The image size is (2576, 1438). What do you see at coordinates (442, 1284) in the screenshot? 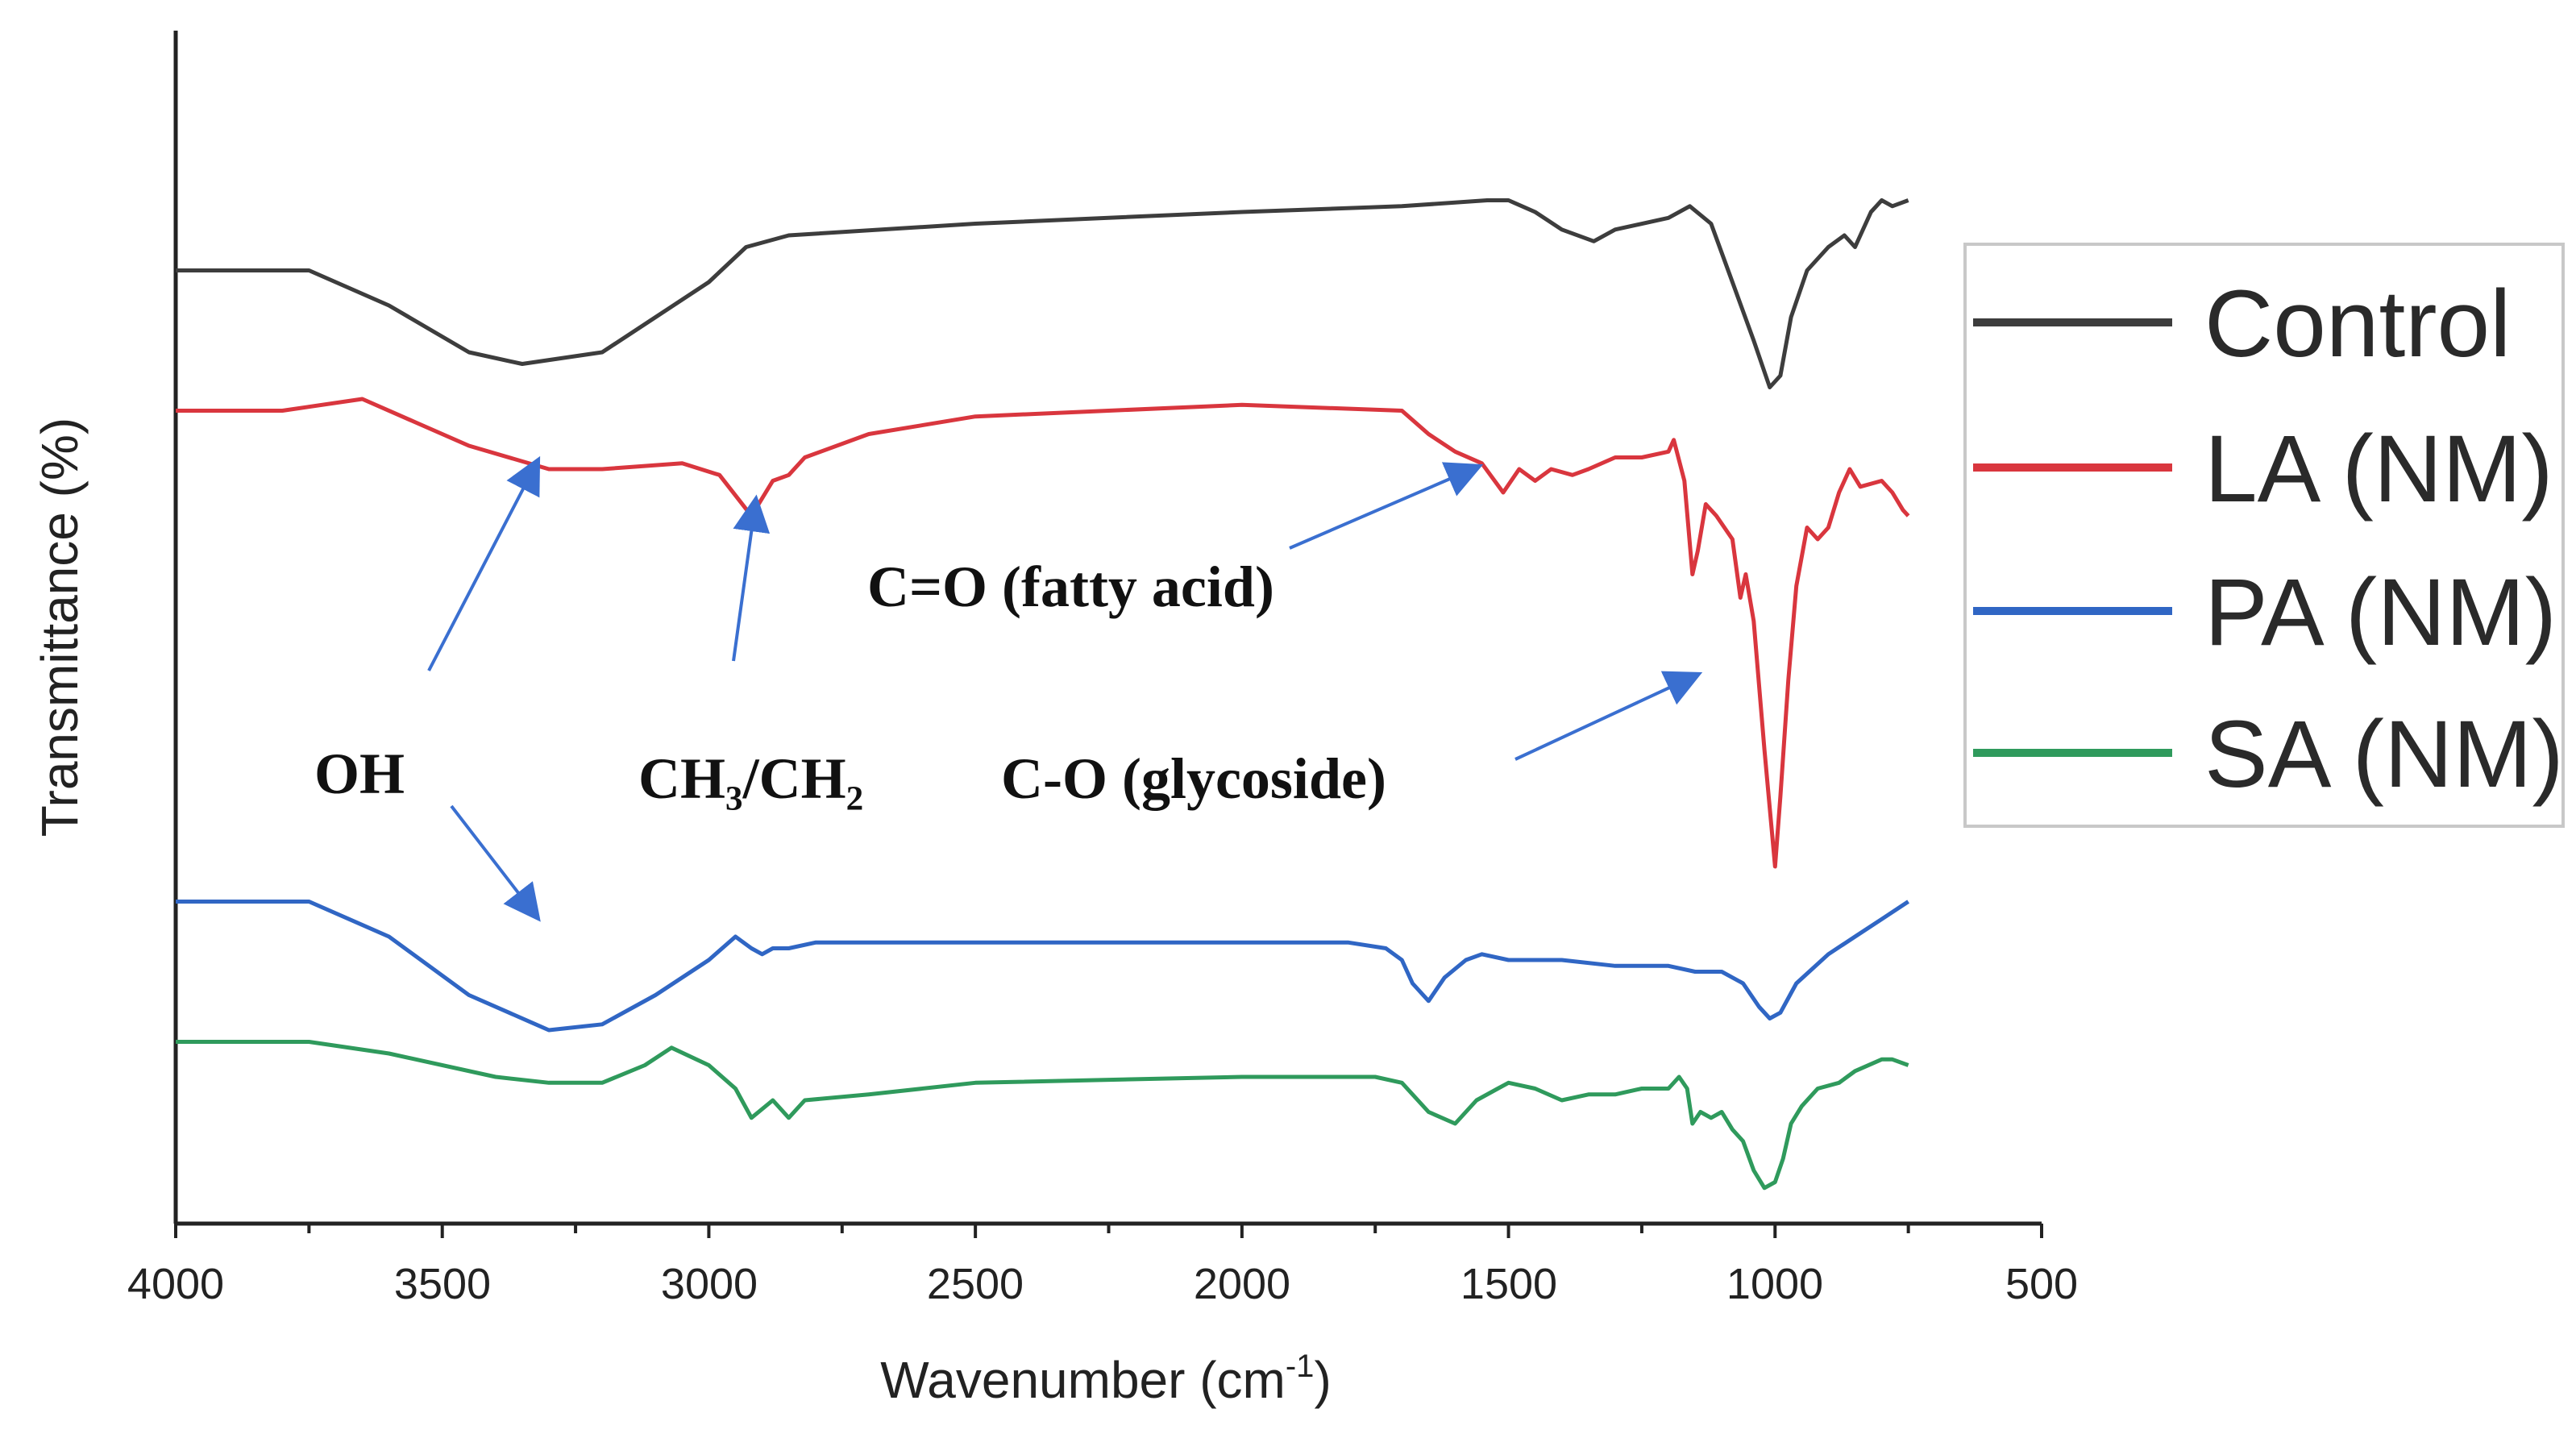
I see `x-tick-label: 3500` at bounding box center [442, 1284].